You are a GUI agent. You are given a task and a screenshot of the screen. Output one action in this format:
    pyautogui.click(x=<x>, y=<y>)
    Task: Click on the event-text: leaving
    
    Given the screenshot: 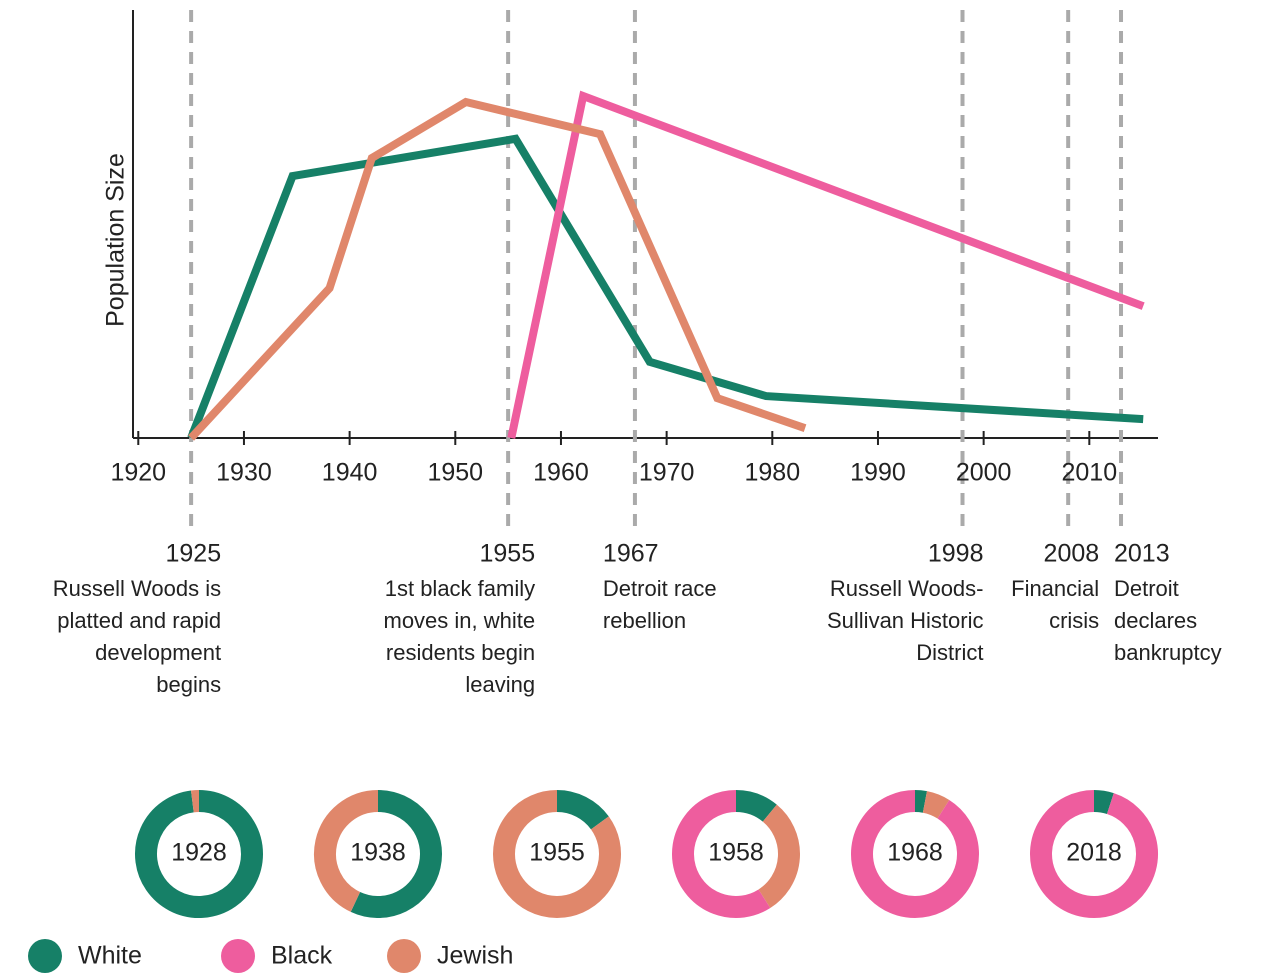 What is the action you would take?
    pyautogui.click(x=500, y=684)
    